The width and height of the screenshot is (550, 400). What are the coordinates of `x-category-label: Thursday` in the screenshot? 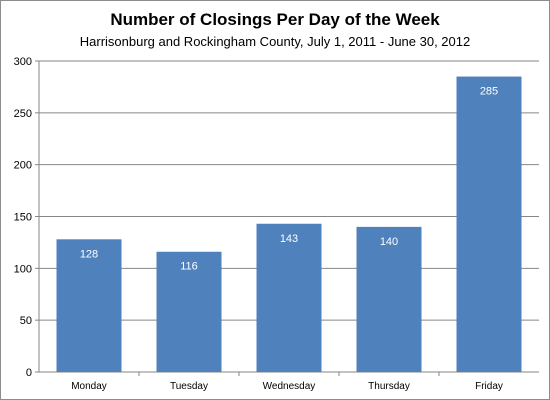 It's located at (389, 386).